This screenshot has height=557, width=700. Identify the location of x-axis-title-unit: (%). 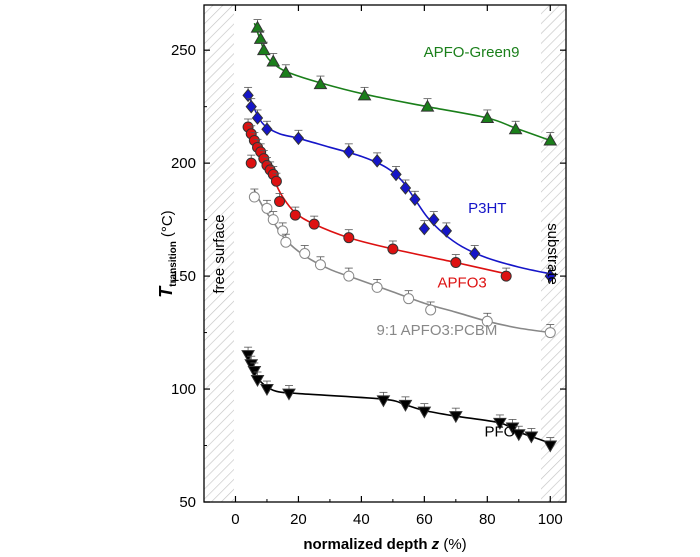
(454, 544).